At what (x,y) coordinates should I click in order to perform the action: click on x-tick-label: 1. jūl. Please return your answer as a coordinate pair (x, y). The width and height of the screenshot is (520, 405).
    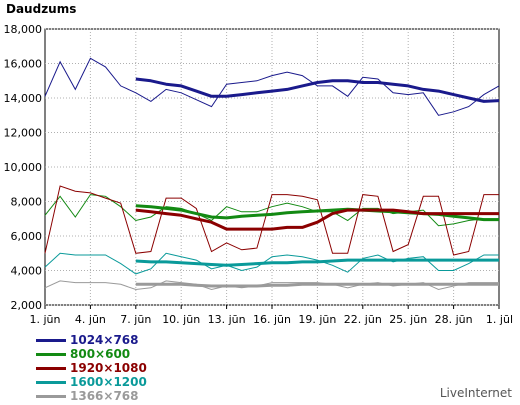
    Looking at the image, I should click on (499, 319).